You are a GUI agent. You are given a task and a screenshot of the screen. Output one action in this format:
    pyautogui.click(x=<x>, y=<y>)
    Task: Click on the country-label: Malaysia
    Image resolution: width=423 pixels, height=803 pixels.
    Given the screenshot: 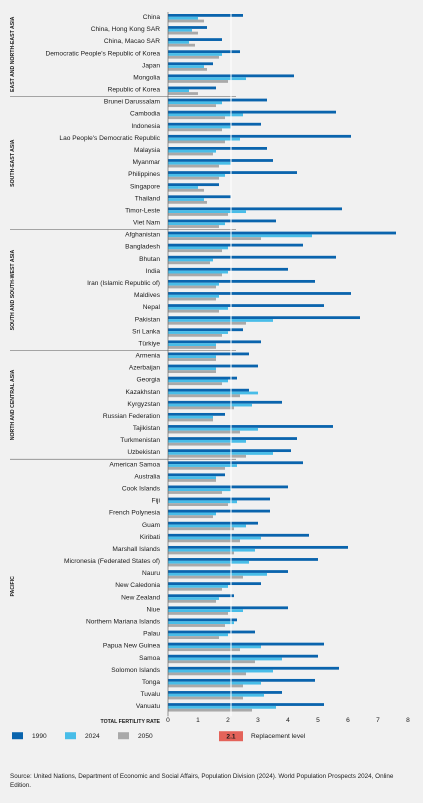 What is the action you would take?
    pyautogui.click(x=147, y=150)
    